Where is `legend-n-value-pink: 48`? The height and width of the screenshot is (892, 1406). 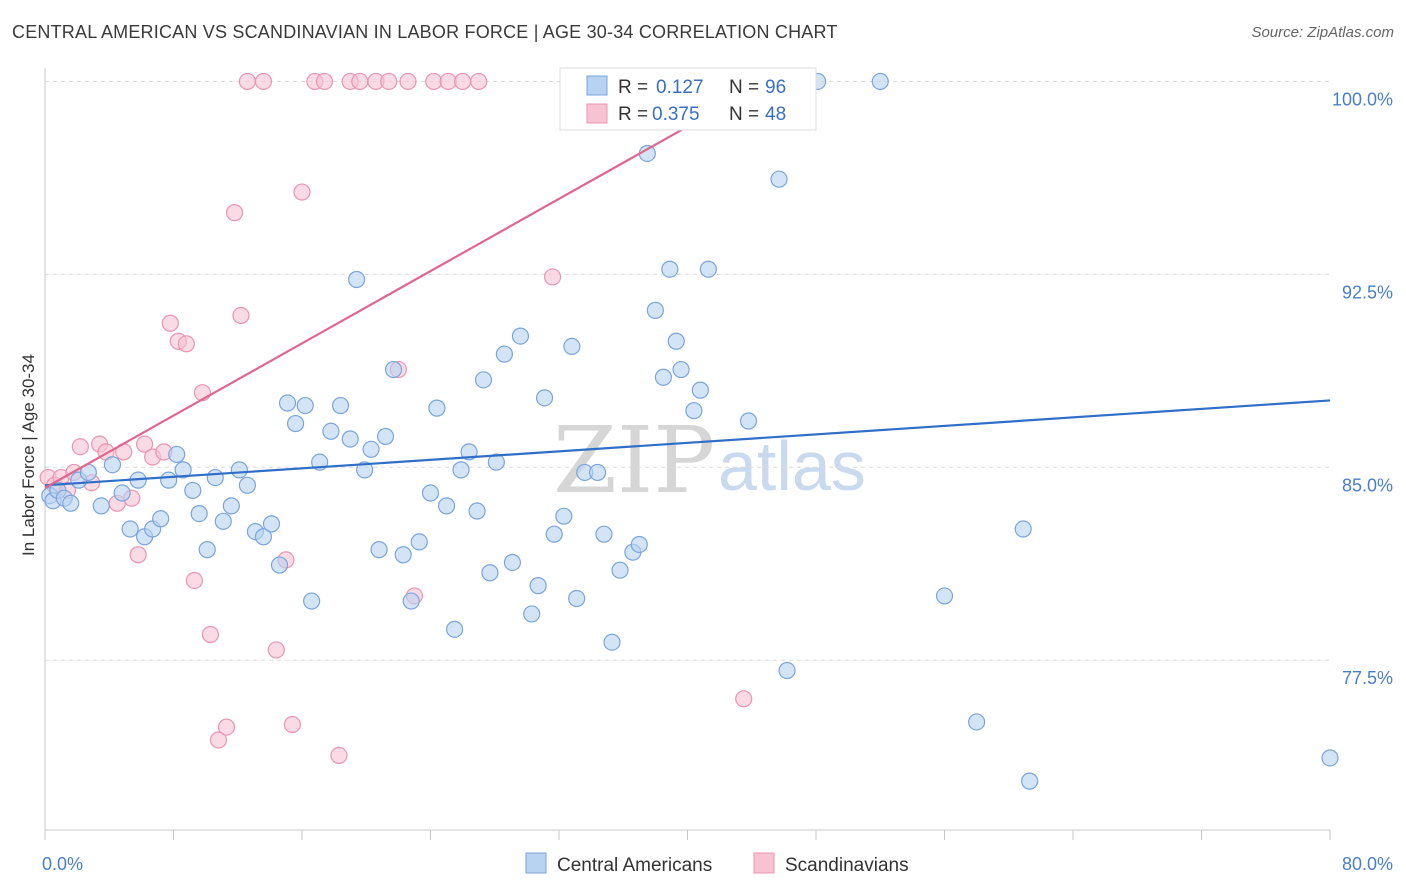 legend-n-value-pink: 48 is located at coordinates (775, 114).